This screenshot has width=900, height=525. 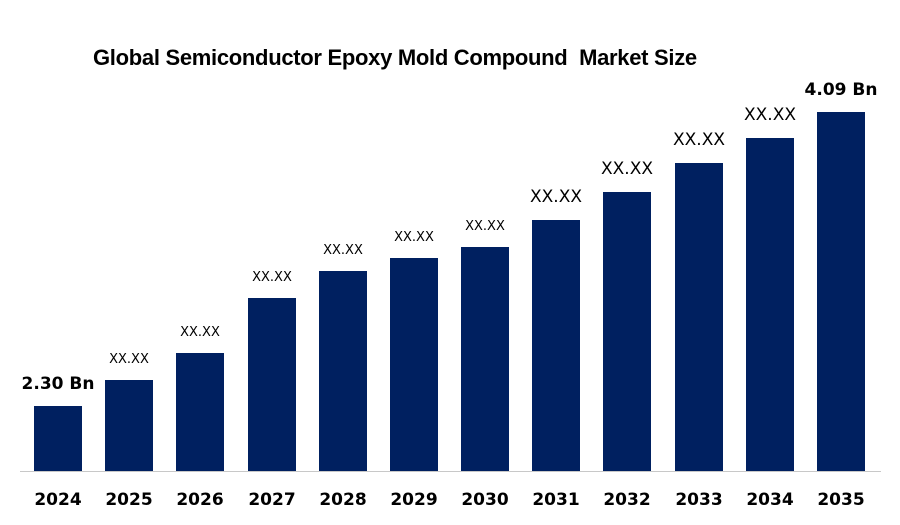 I want to click on value-label-2027: XX.XX, so click(x=272, y=277).